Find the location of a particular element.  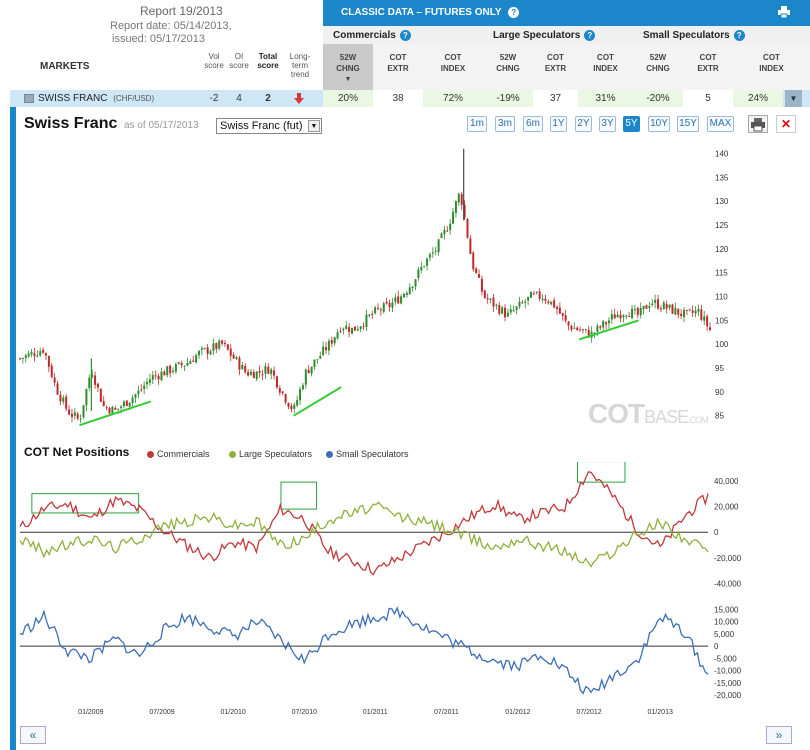

range-5y-button: 5Y is located at coordinates (631, 124).